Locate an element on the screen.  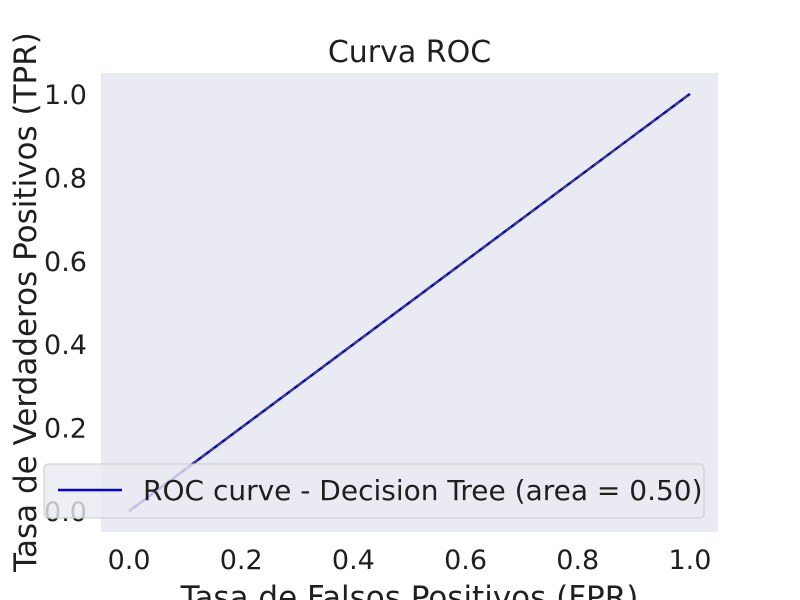
x-tick-label: 0.4 is located at coordinates (353, 560).